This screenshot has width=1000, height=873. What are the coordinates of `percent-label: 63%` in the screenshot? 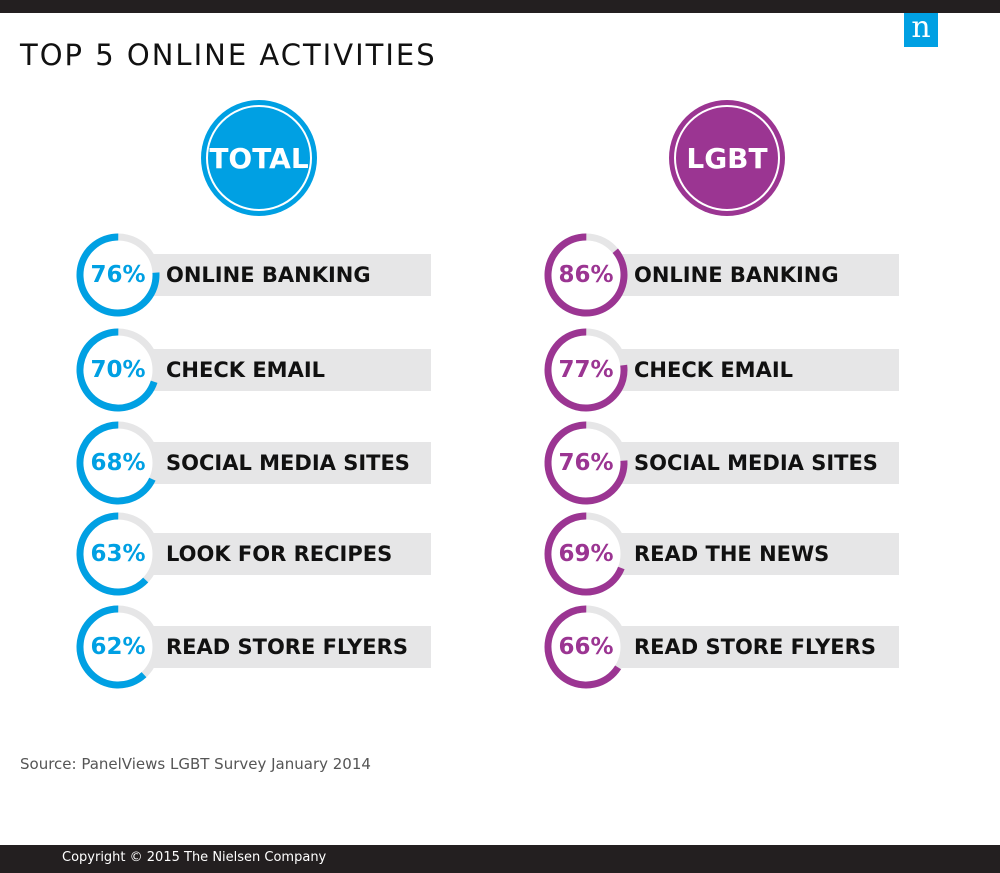 It's located at (118, 554).